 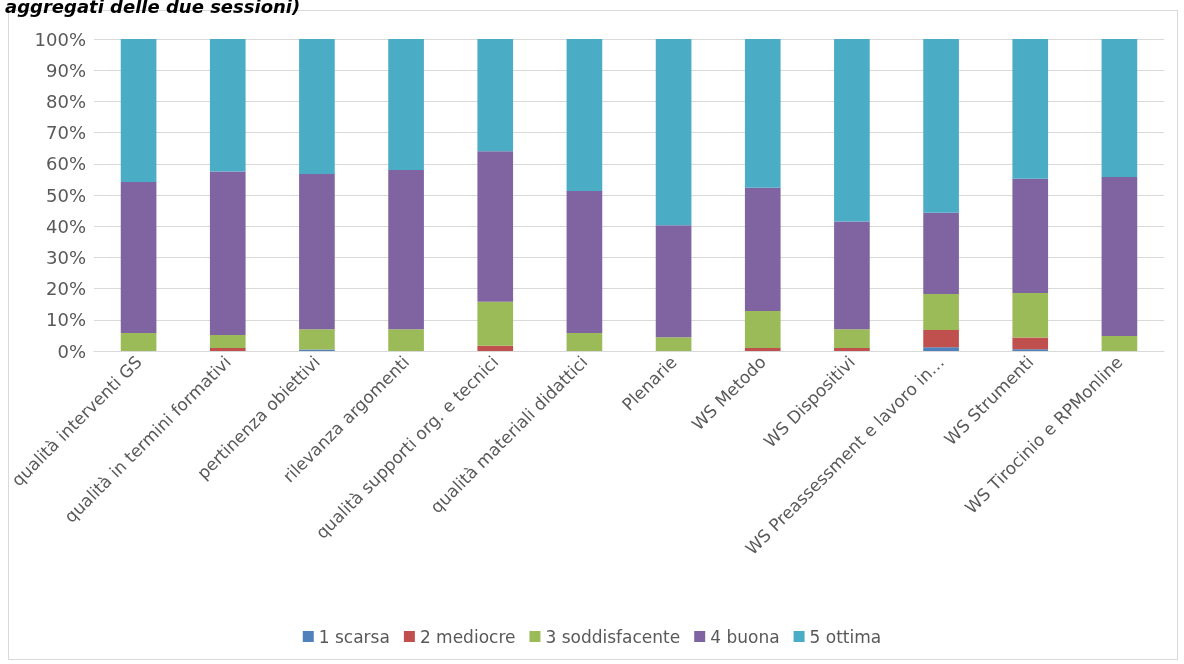 What do you see at coordinates (65, 70) in the screenshot?
I see `y-tick-label: 90%` at bounding box center [65, 70].